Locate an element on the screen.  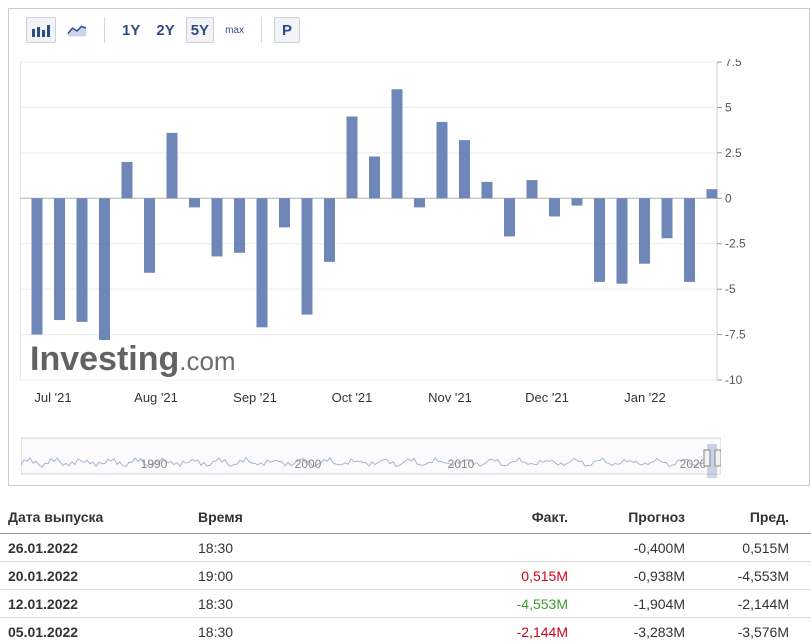
x-tick-label: Nov '21 is located at coordinates (450, 397).